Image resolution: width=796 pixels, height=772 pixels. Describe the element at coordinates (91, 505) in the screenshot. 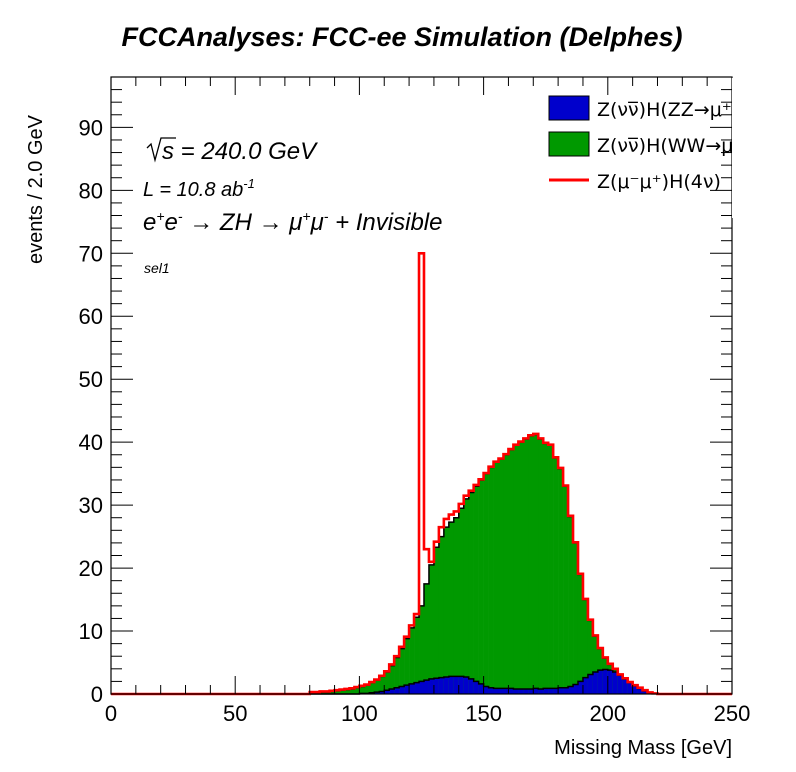

I see `y-tick-label: 30` at that location.